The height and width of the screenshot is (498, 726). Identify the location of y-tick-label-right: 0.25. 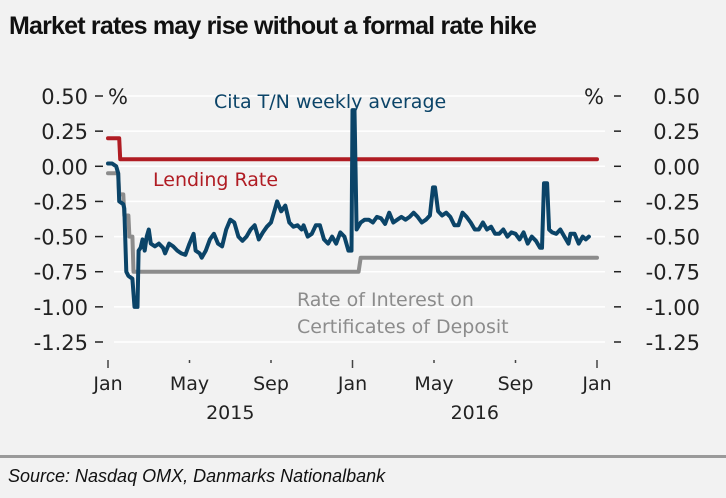
(676, 132).